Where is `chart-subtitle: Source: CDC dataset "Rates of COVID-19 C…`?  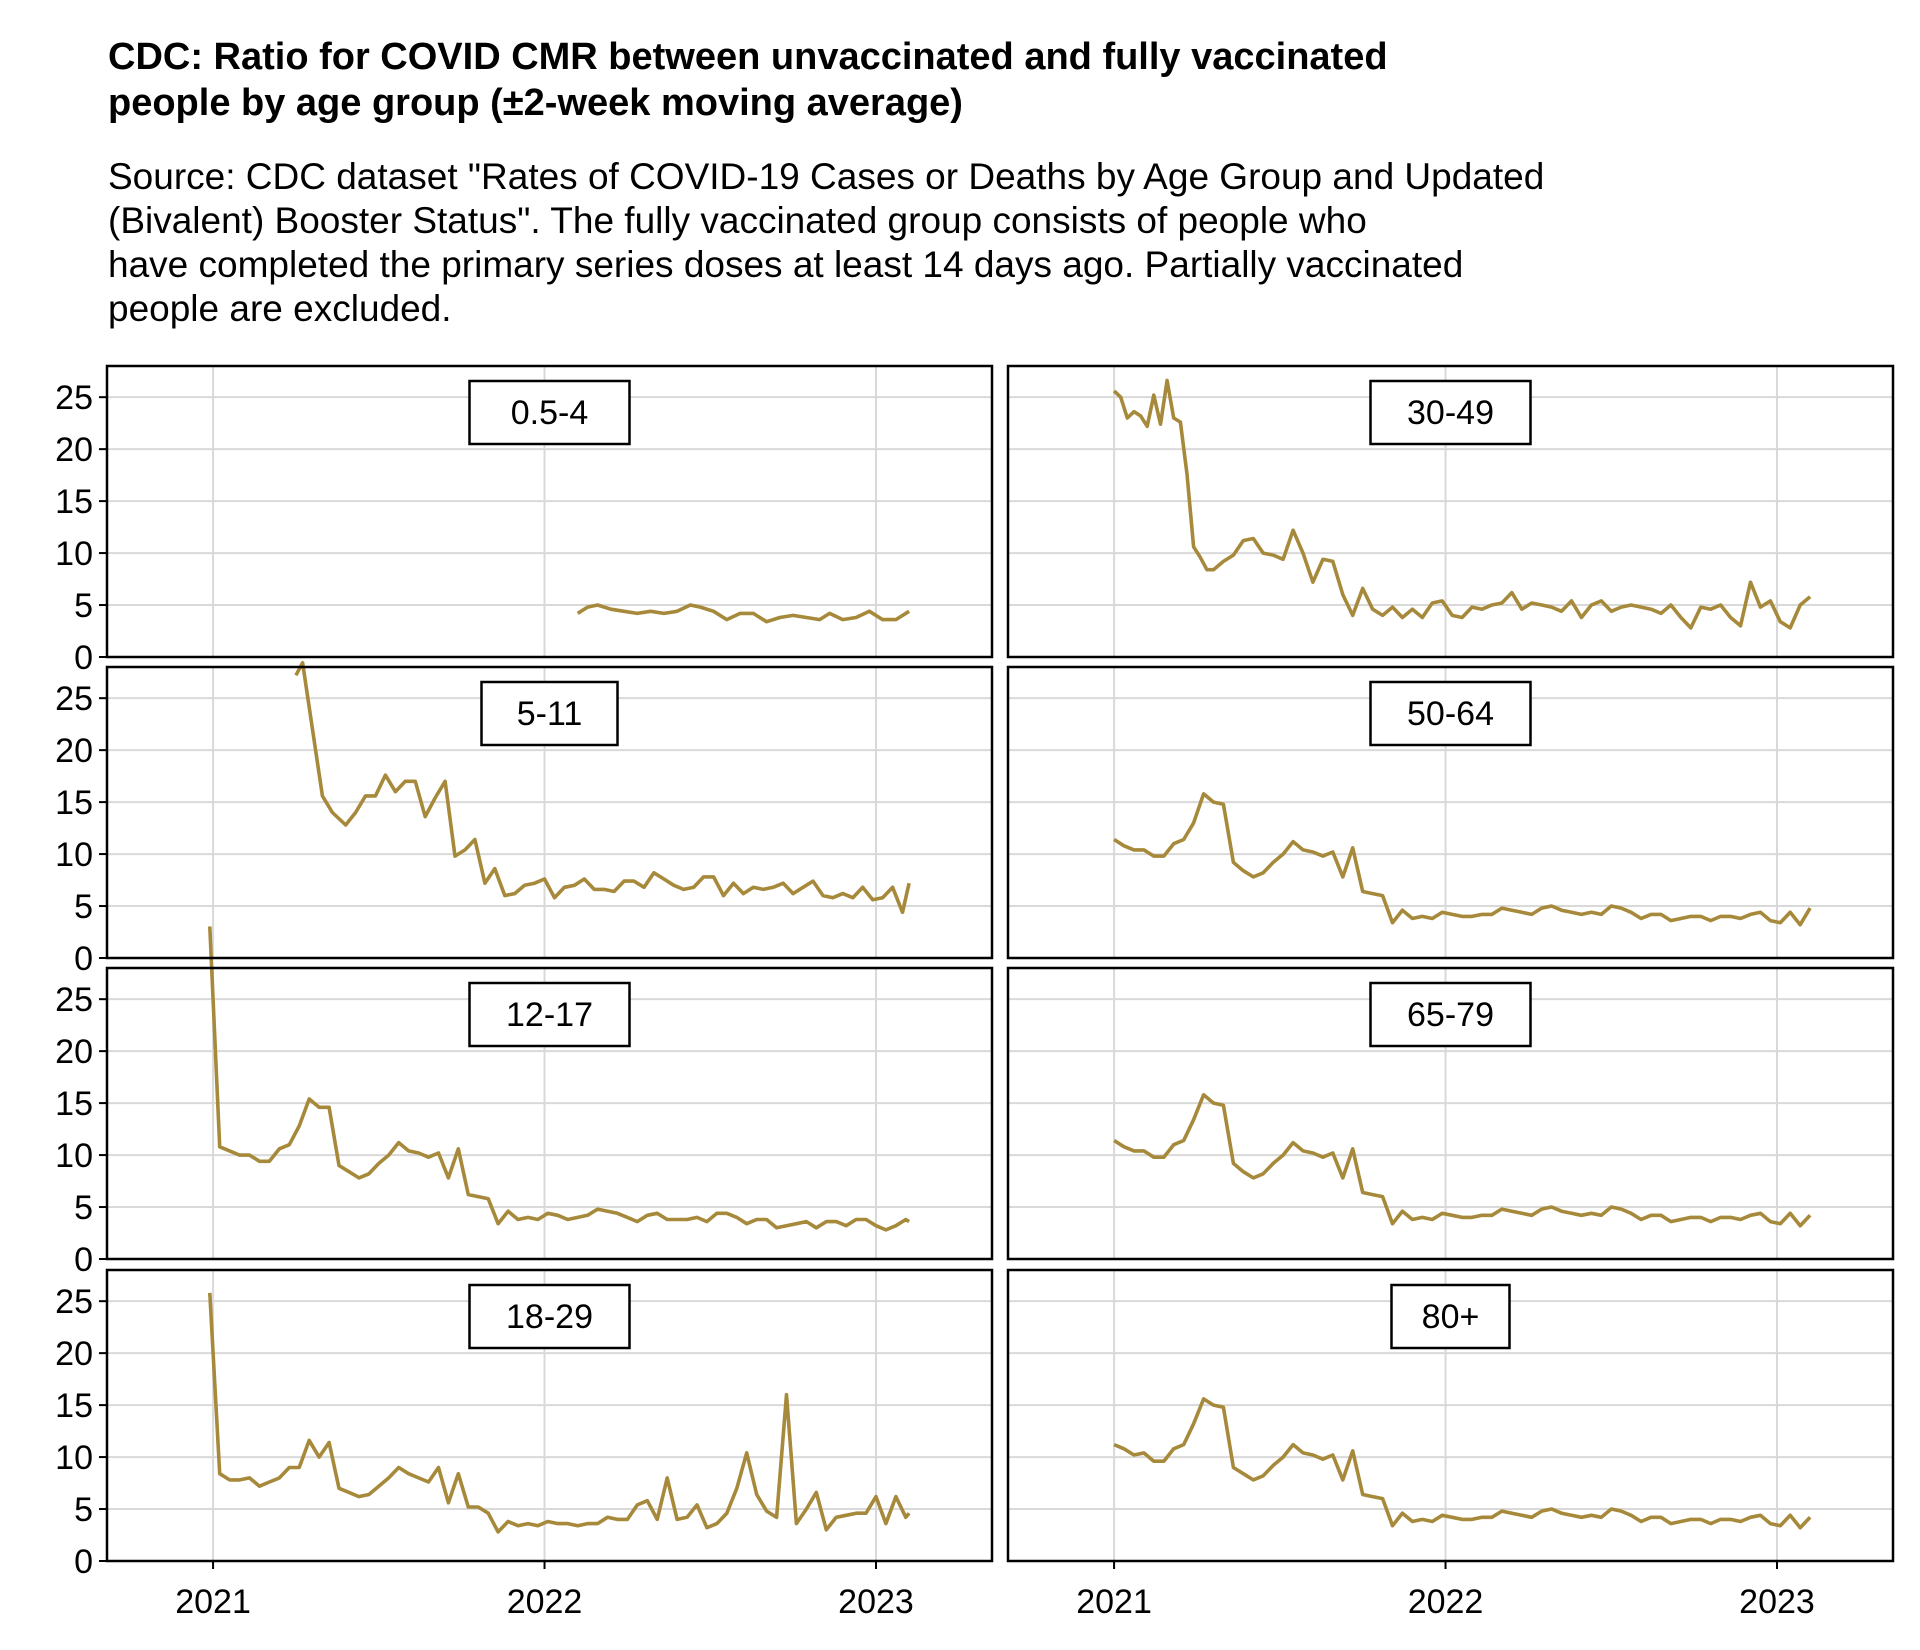
chart-subtitle: Source: CDC dataset "Rates of COVID-19 C… is located at coordinates (1008, 243).